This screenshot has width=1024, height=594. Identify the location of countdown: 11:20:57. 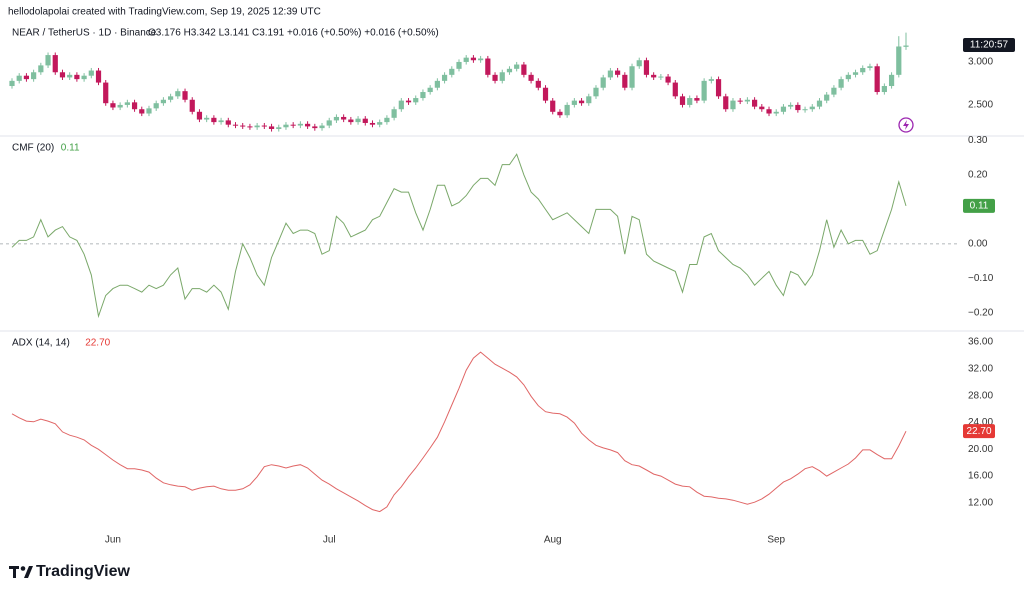
(989, 45).